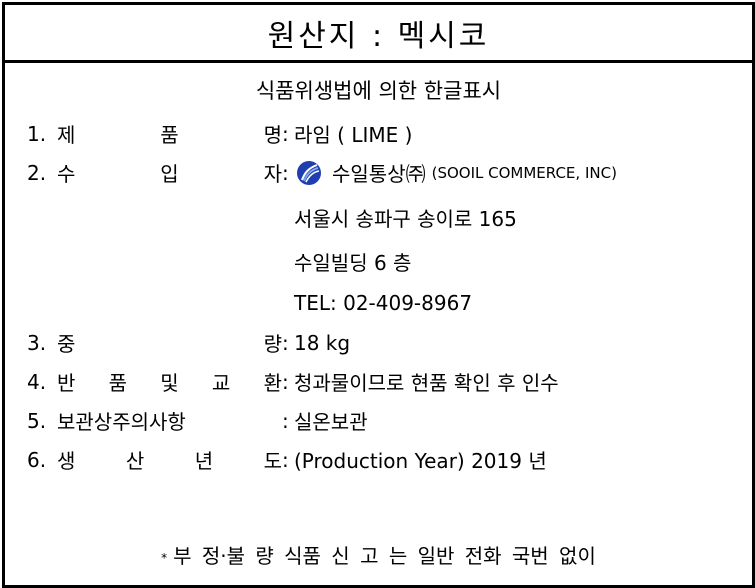 This screenshot has height=588, width=755. I want to click on asterisk-mark: *, so click(164, 557).